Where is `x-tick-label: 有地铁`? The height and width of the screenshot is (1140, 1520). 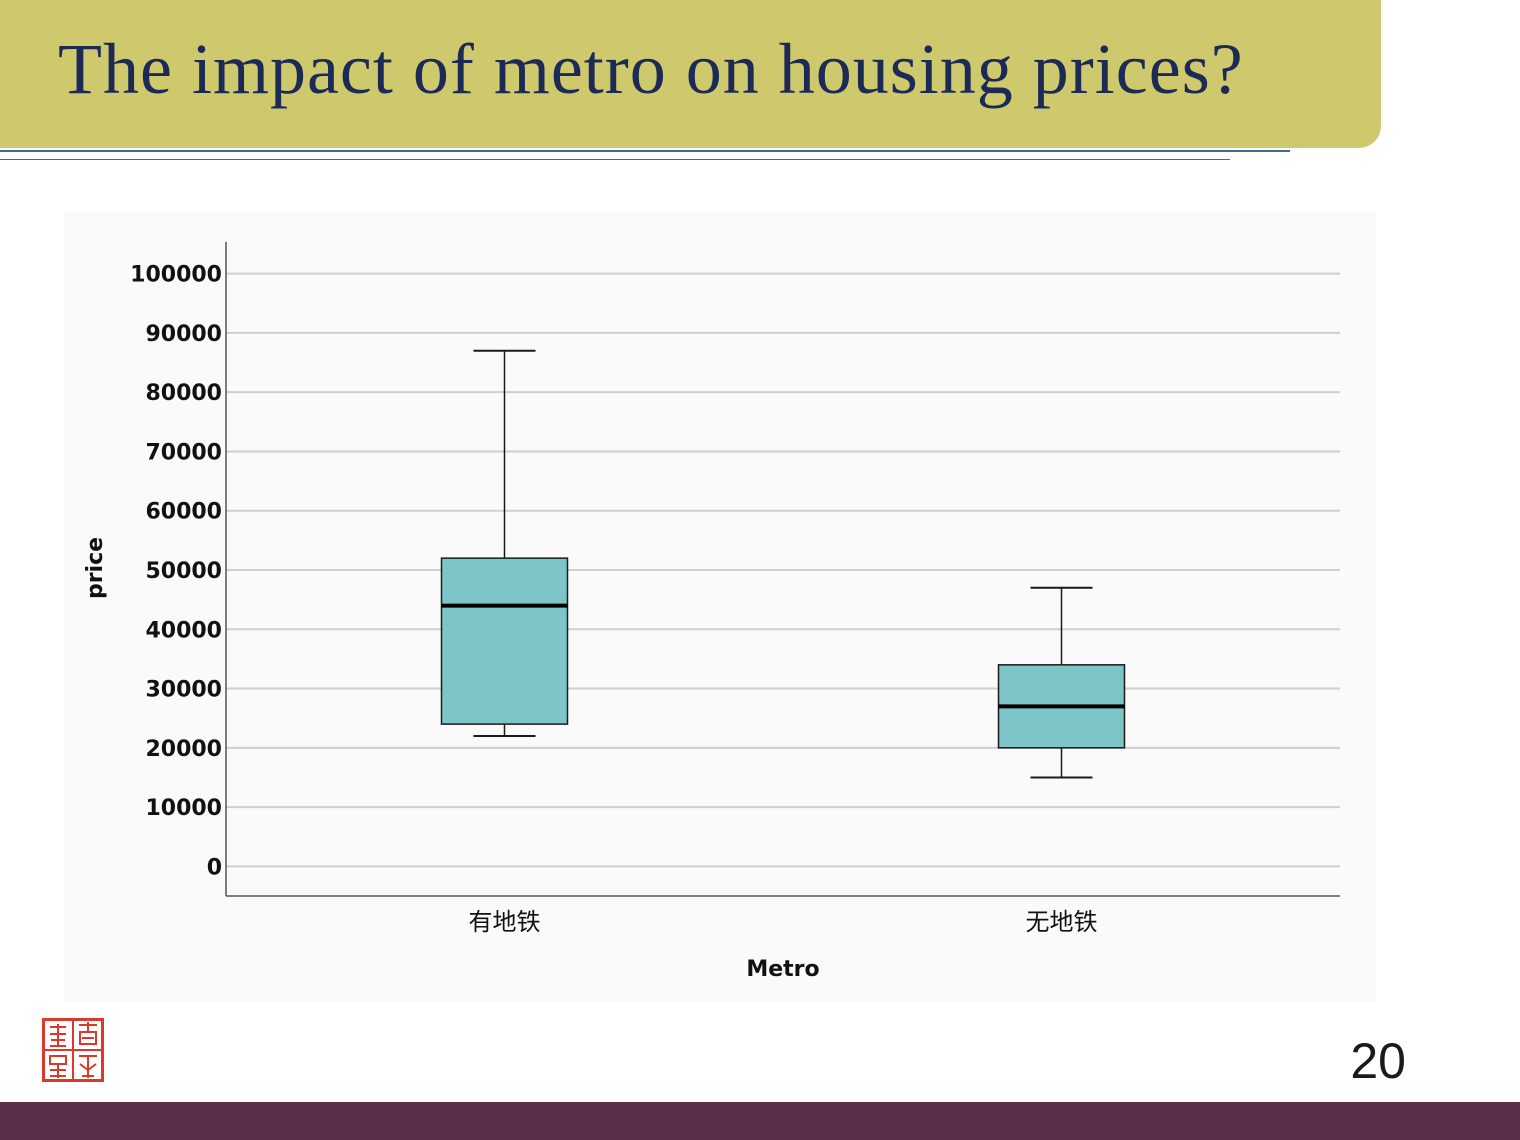
x-tick-label: 有地铁 is located at coordinates (505, 922).